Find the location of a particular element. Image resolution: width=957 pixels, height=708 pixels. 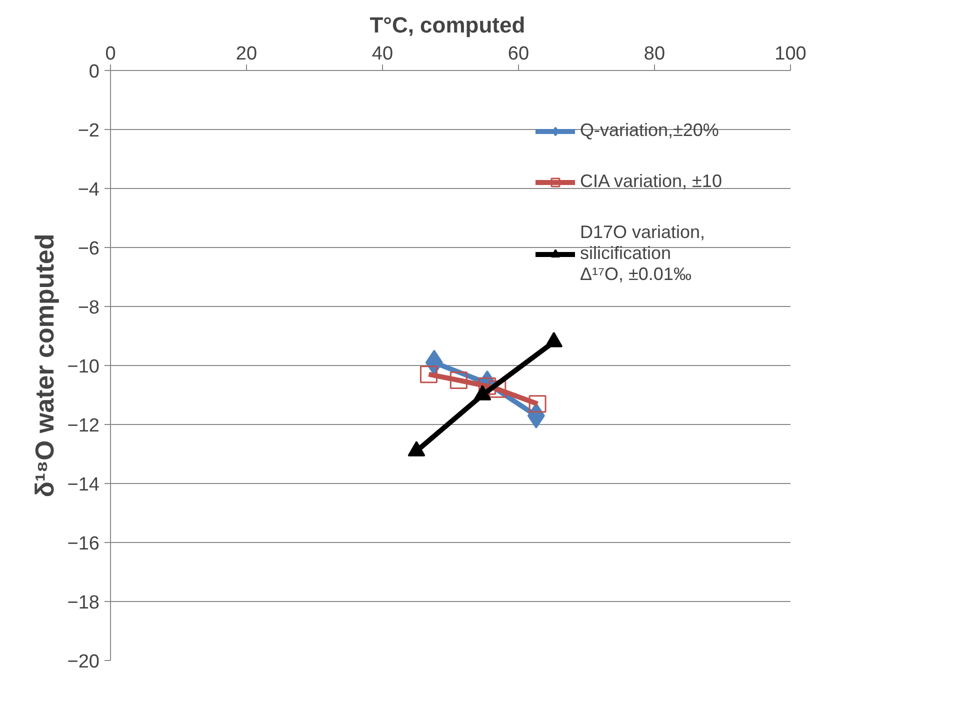

y-tick-label: −20 is located at coordinates (83, 662).